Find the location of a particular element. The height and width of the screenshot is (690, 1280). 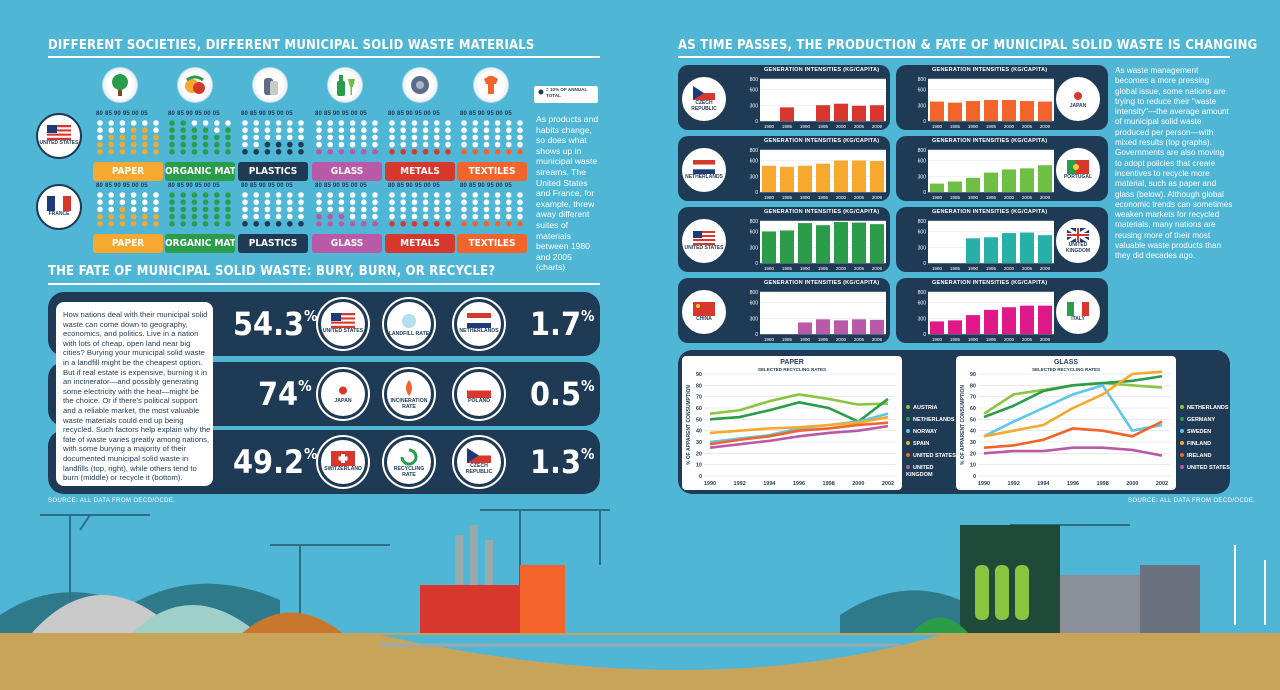

fate-rule is located at coordinates (324, 284).